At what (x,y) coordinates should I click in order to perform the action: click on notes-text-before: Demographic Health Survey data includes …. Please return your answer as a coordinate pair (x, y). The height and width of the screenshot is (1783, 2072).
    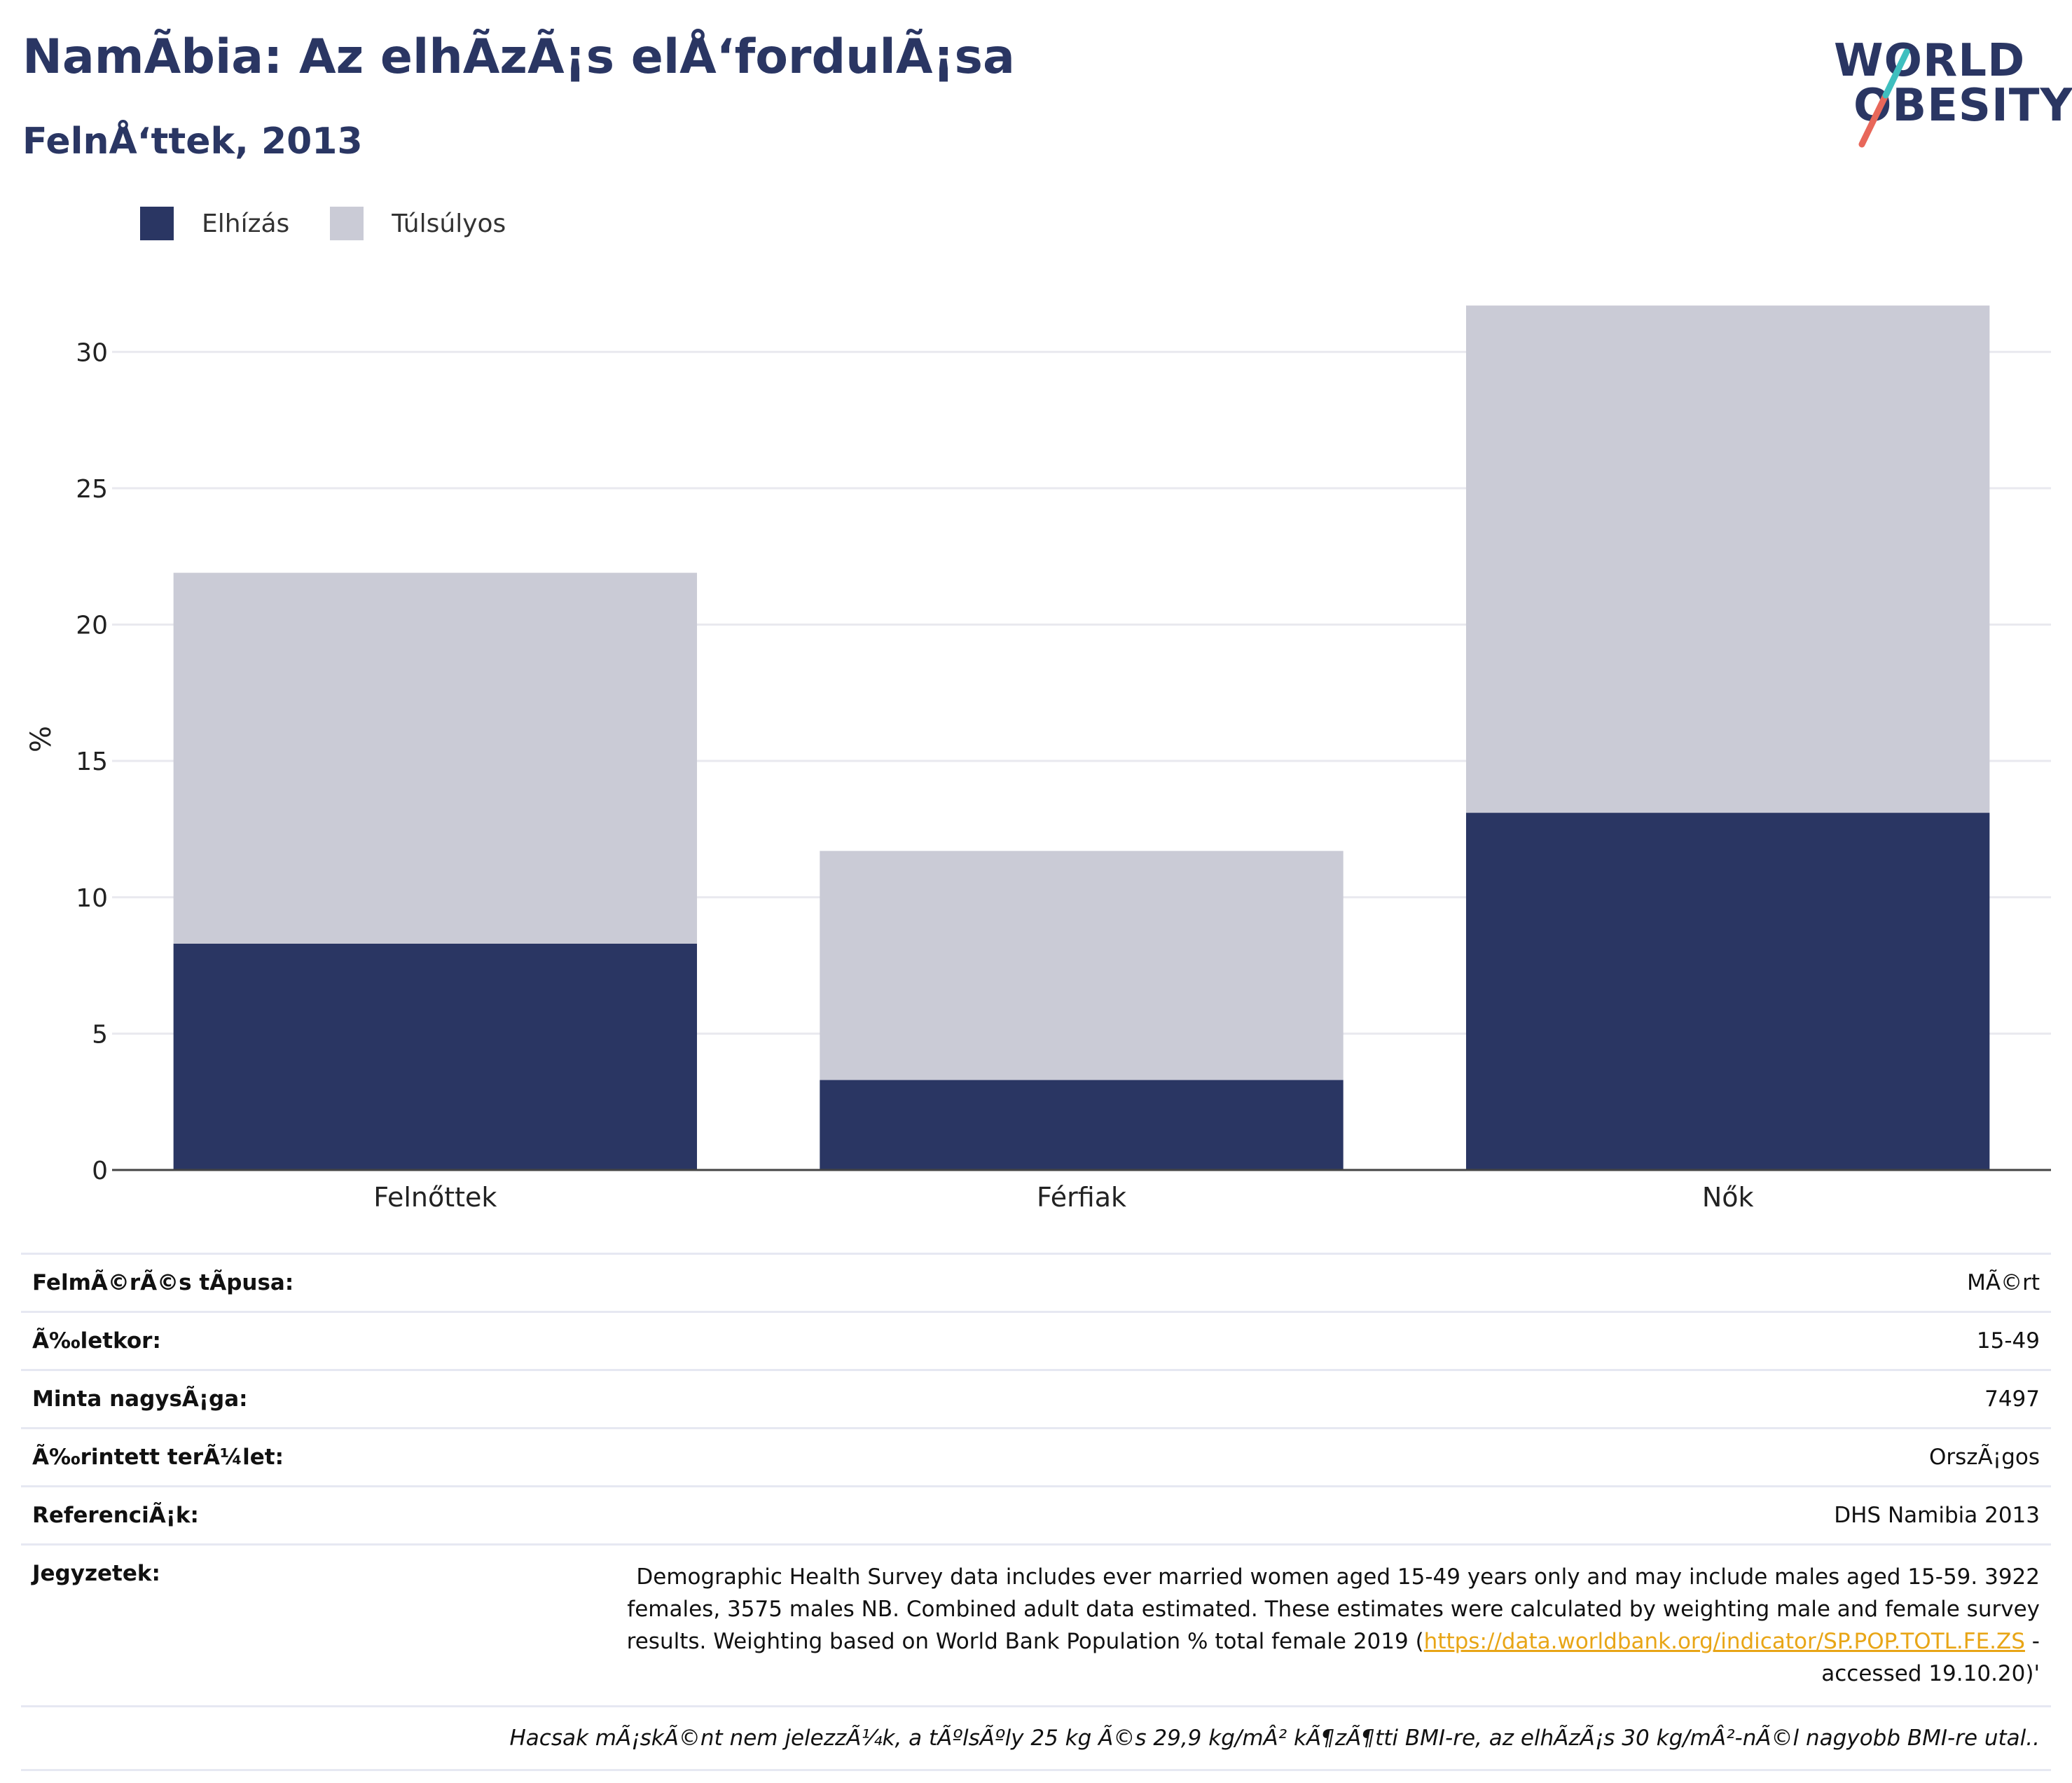
    Looking at the image, I should click on (1333, 1609).